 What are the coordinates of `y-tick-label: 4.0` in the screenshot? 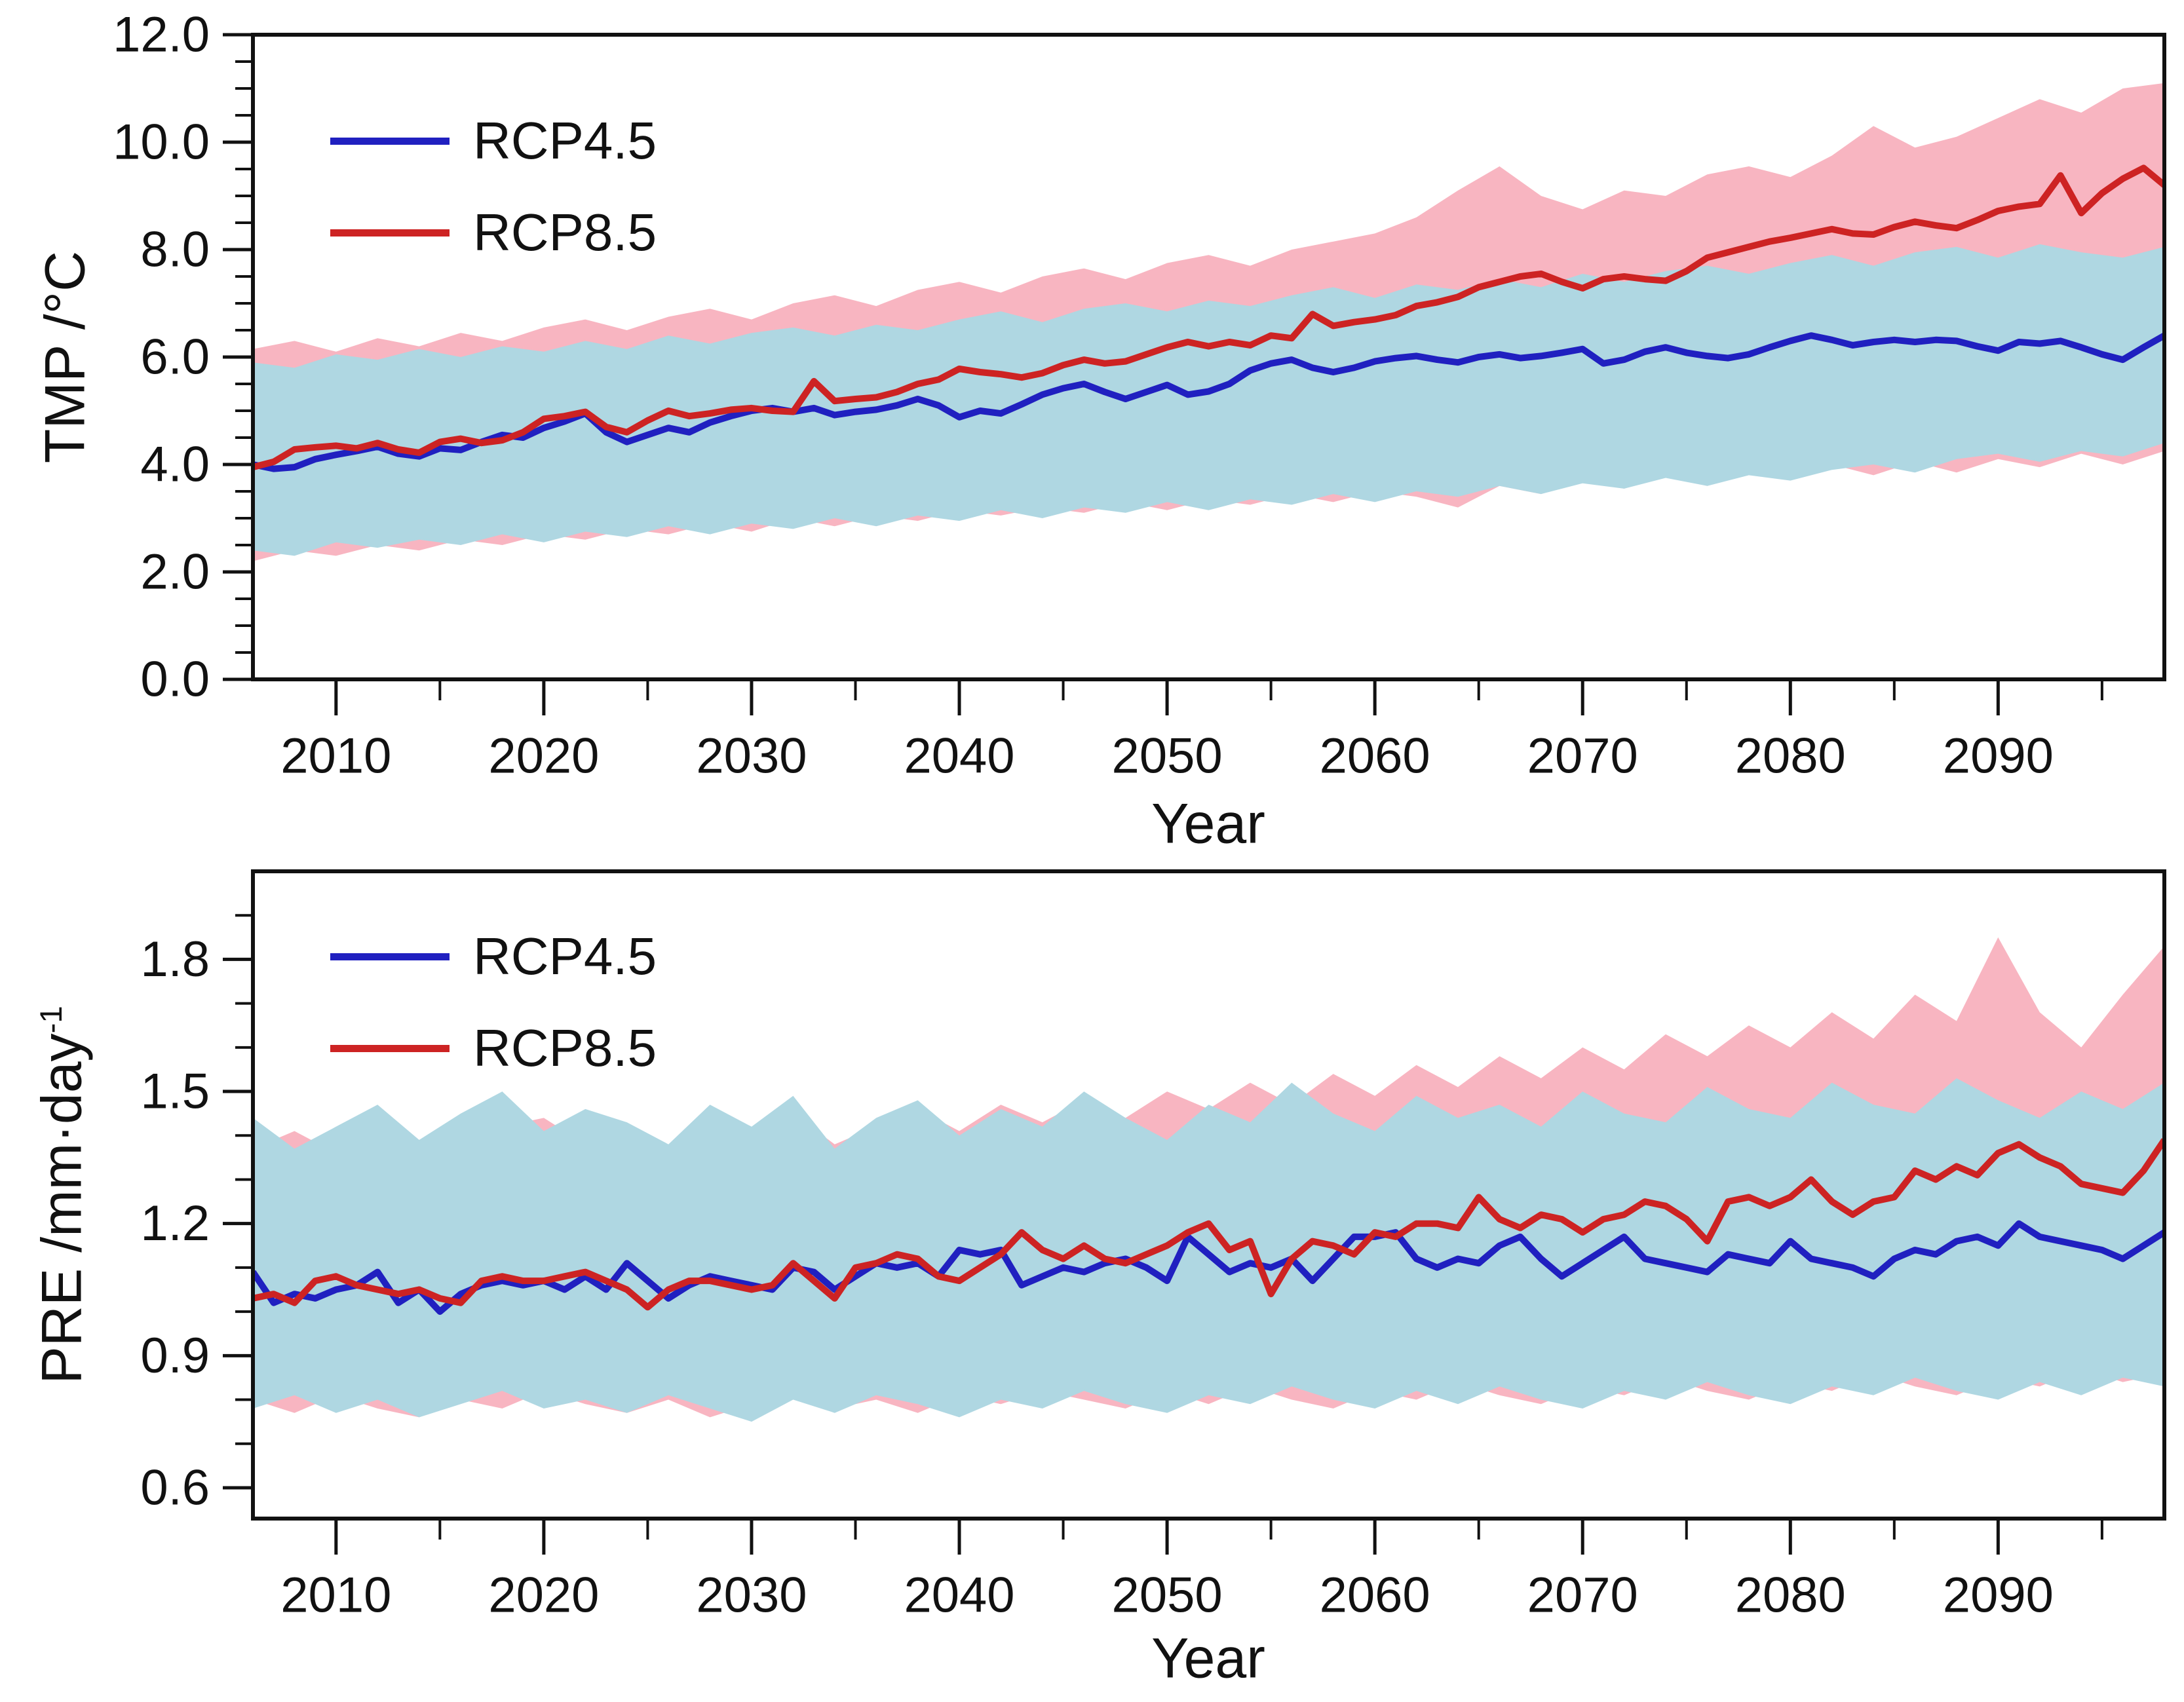 It's located at (175, 465).